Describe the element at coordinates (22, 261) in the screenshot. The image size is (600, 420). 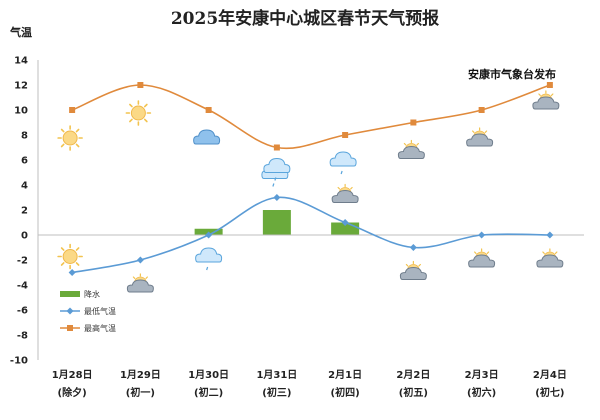
I see `y-tick-label: -2` at that location.